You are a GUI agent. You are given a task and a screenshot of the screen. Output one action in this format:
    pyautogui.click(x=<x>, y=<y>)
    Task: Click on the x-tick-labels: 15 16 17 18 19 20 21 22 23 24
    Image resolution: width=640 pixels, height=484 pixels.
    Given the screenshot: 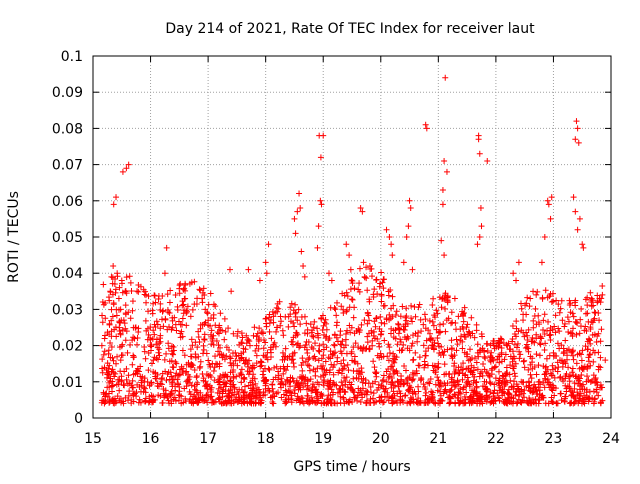 What is the action you would take?
    pyautogui.click(x=352, y=439)
    